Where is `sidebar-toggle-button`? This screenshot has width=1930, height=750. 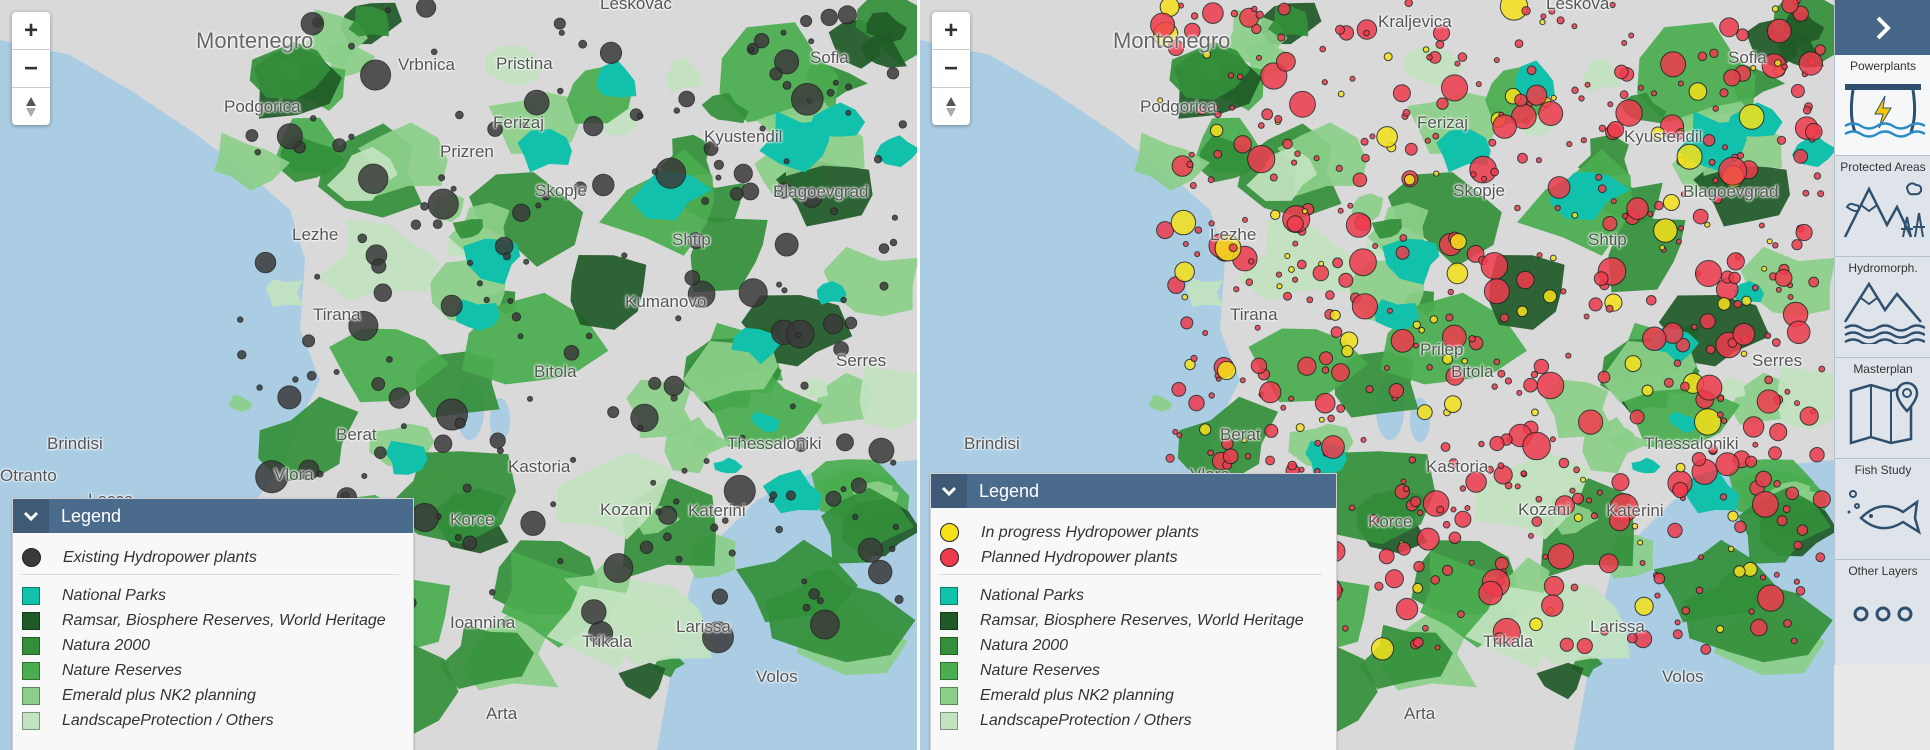 sidebar-toggle-button is located at coordinates (1882, 27).